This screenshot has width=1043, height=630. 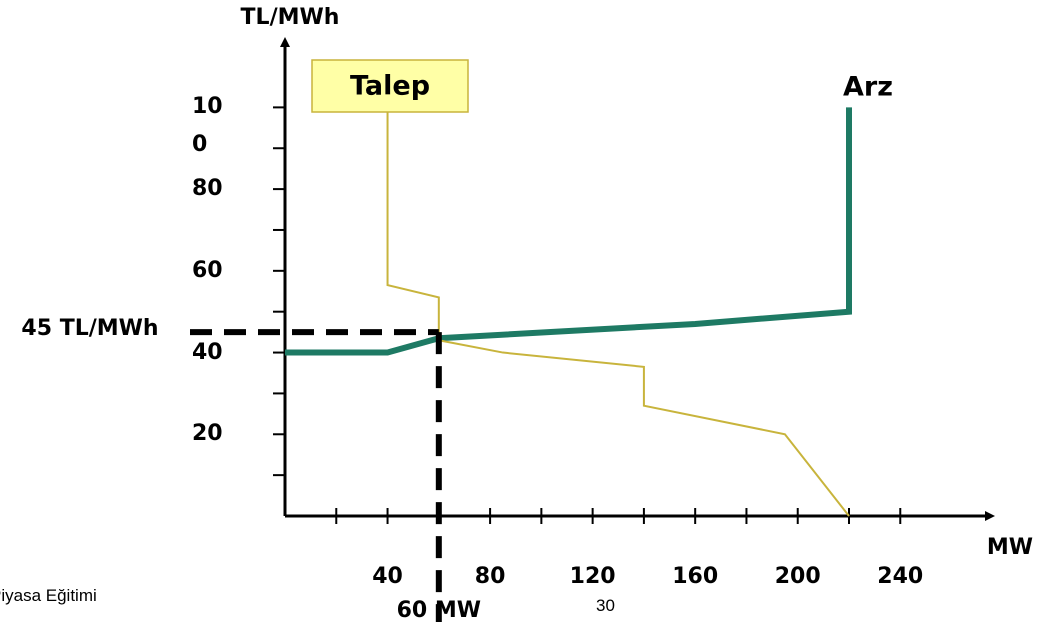 What do you see at coordinates (900, 576) in the screenshot?
I see `x-tick-label: 240` at bounding box center [900, 576].